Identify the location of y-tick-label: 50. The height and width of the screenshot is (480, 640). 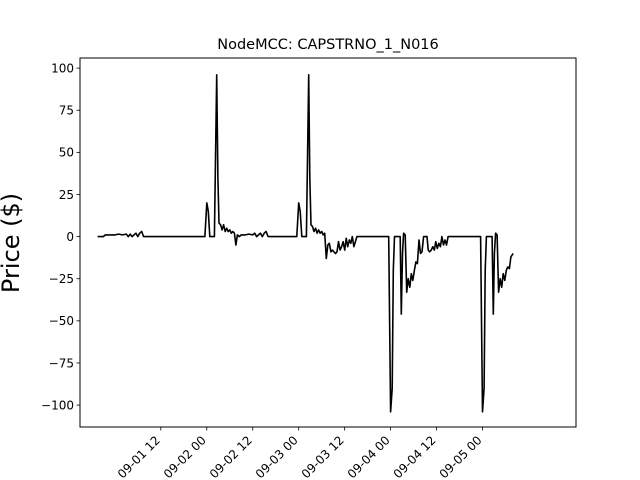
(66, 153).